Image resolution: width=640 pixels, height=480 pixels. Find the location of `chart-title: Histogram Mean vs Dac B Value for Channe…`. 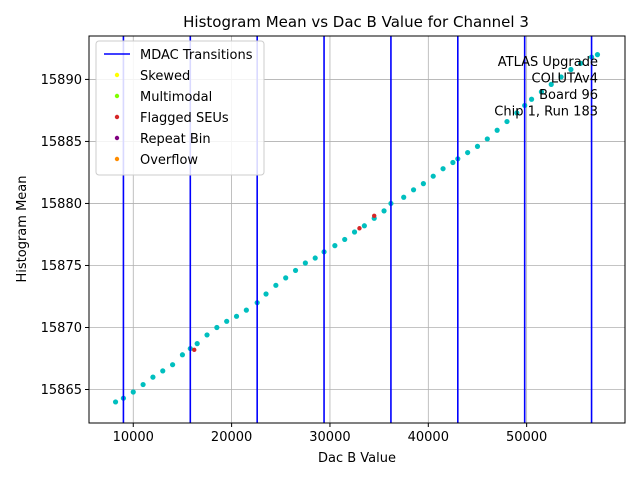

chart-title: Histogram Mean vs Dac B Value for Channe… is located at coordinates (356, 22).